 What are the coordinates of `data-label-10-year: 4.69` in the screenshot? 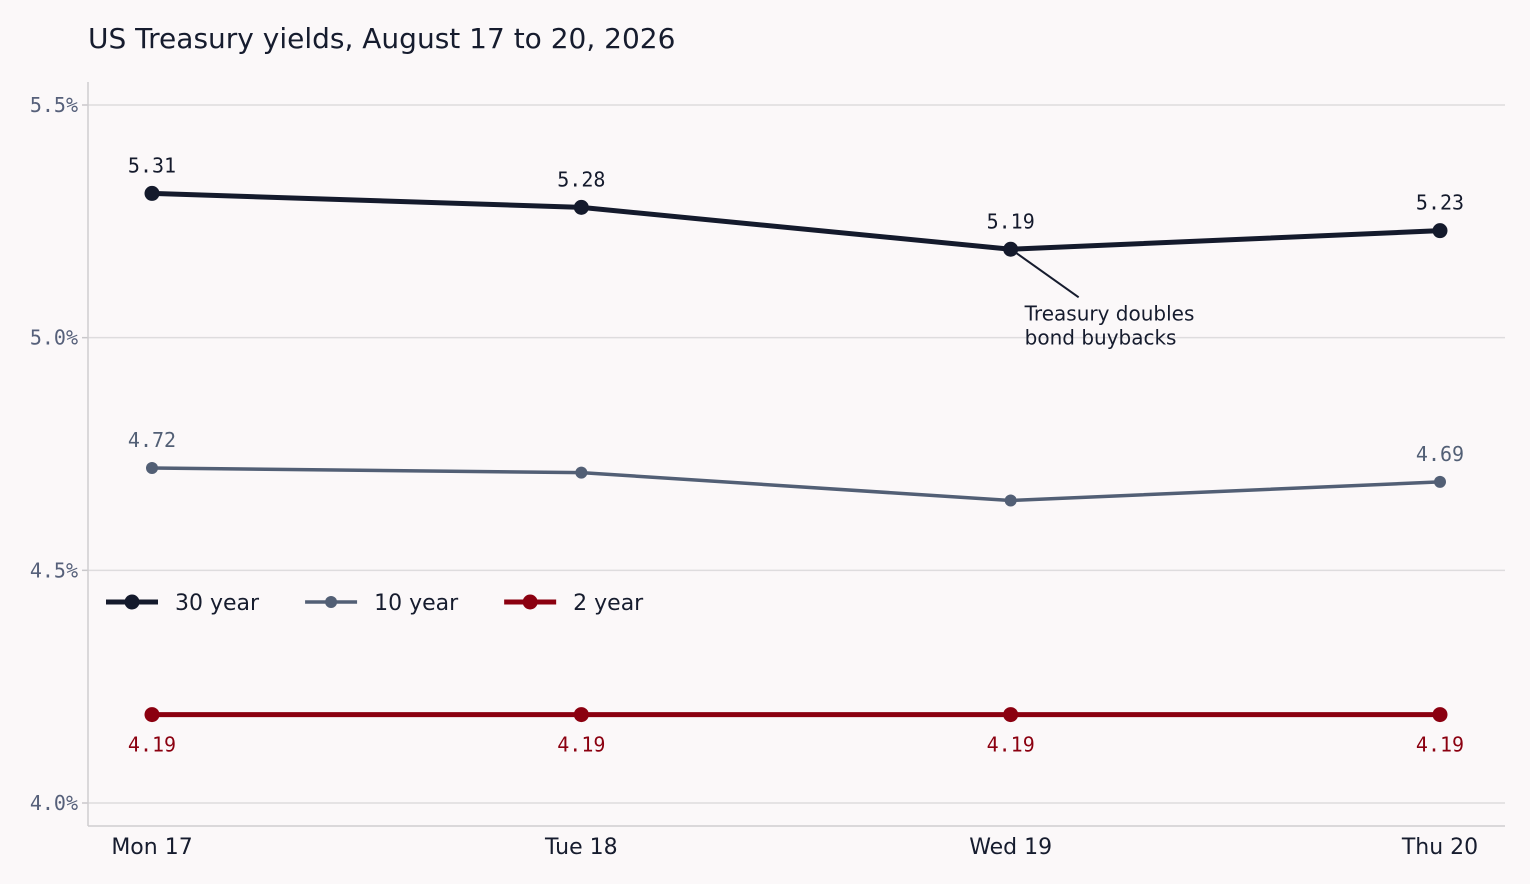 It's located at (1440, 454).